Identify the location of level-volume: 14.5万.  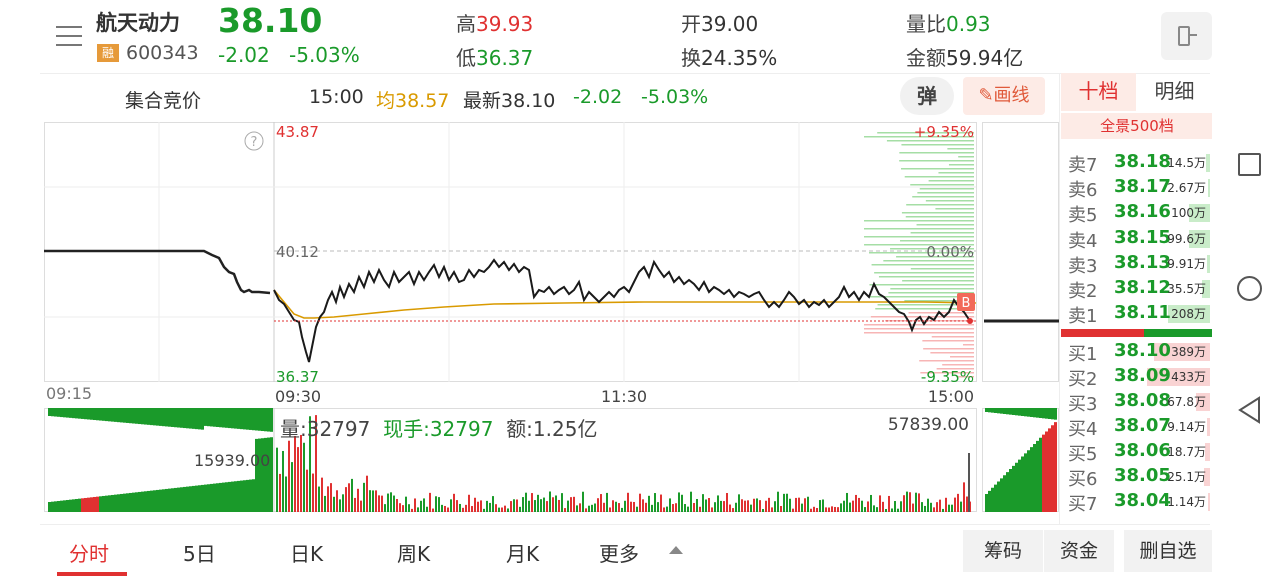
(1186, 163).